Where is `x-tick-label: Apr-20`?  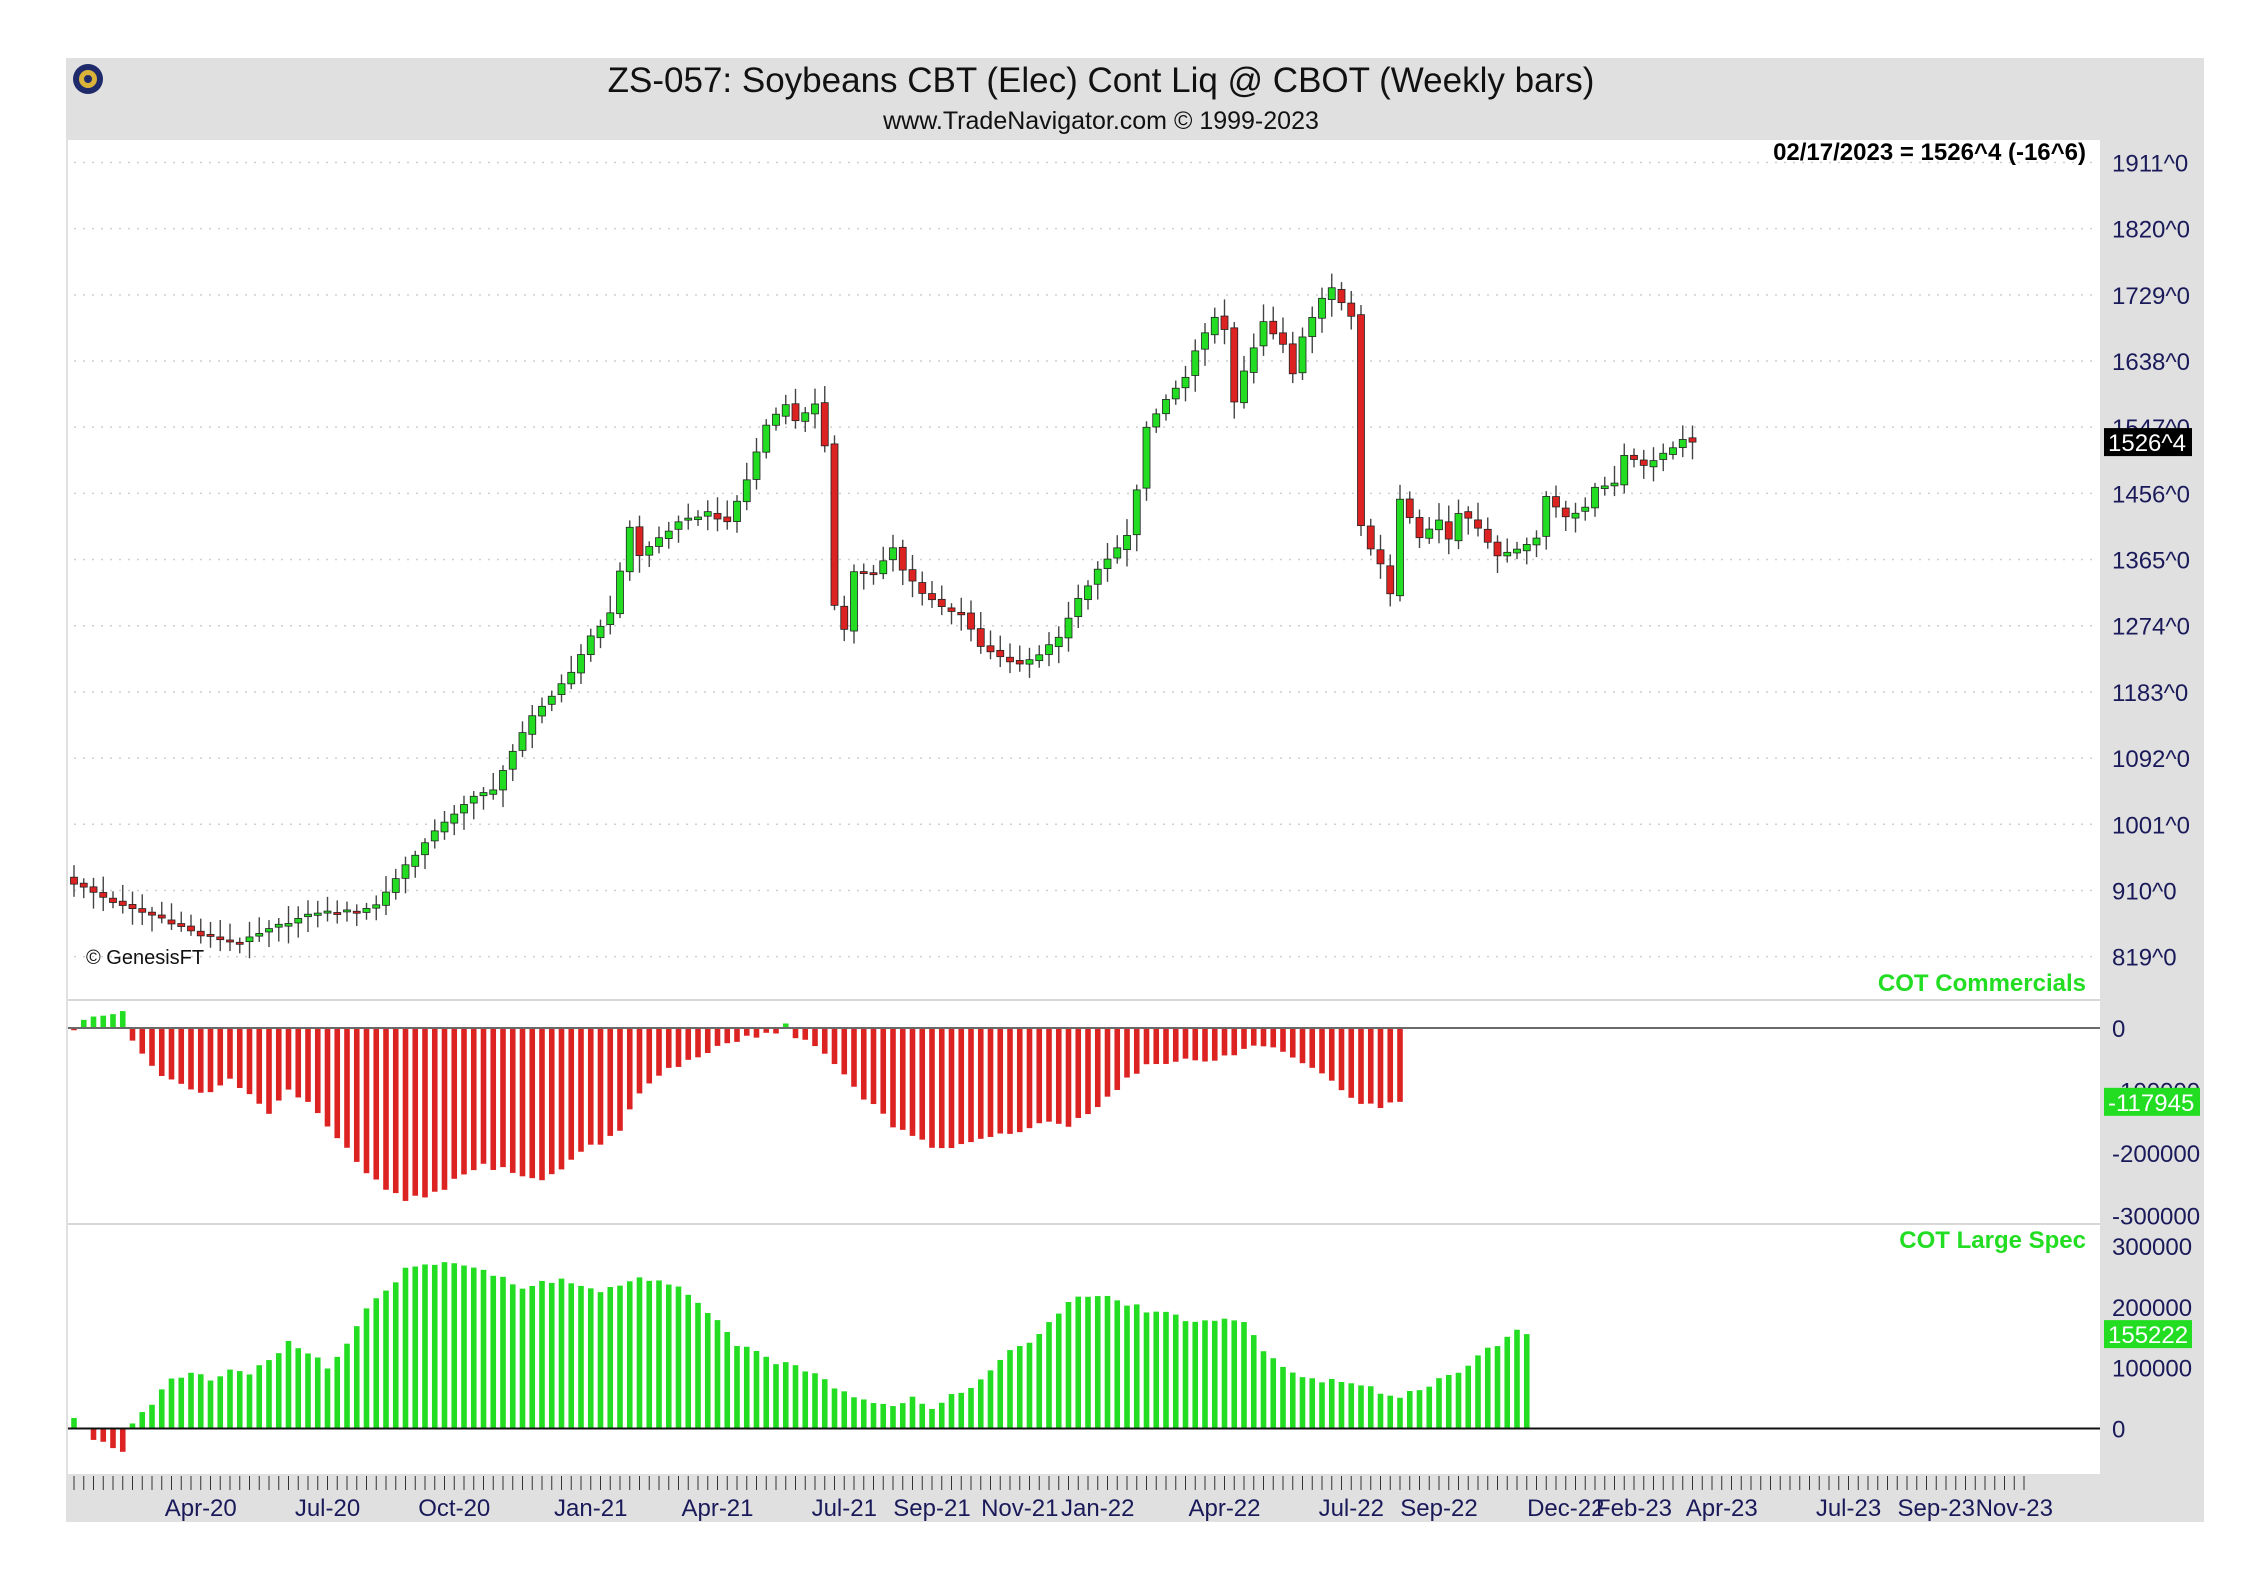 x-tick-label: Apr-20 is located at coordinates (201, 1508).